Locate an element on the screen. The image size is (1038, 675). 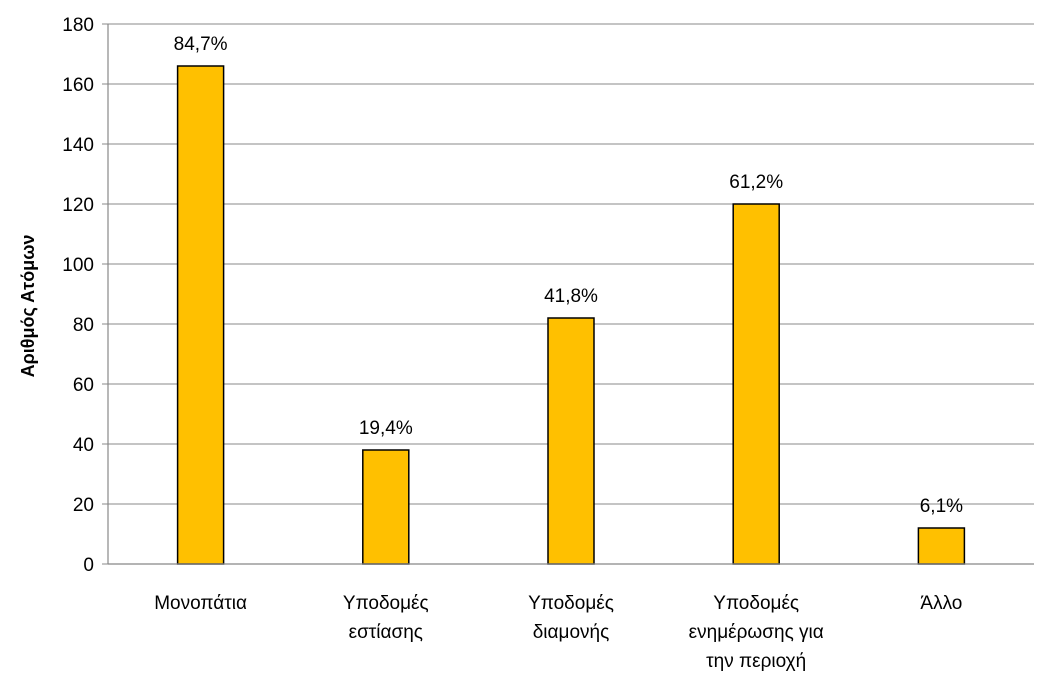
x-tick-label: διαμονής is located at coordinates (571, 632).